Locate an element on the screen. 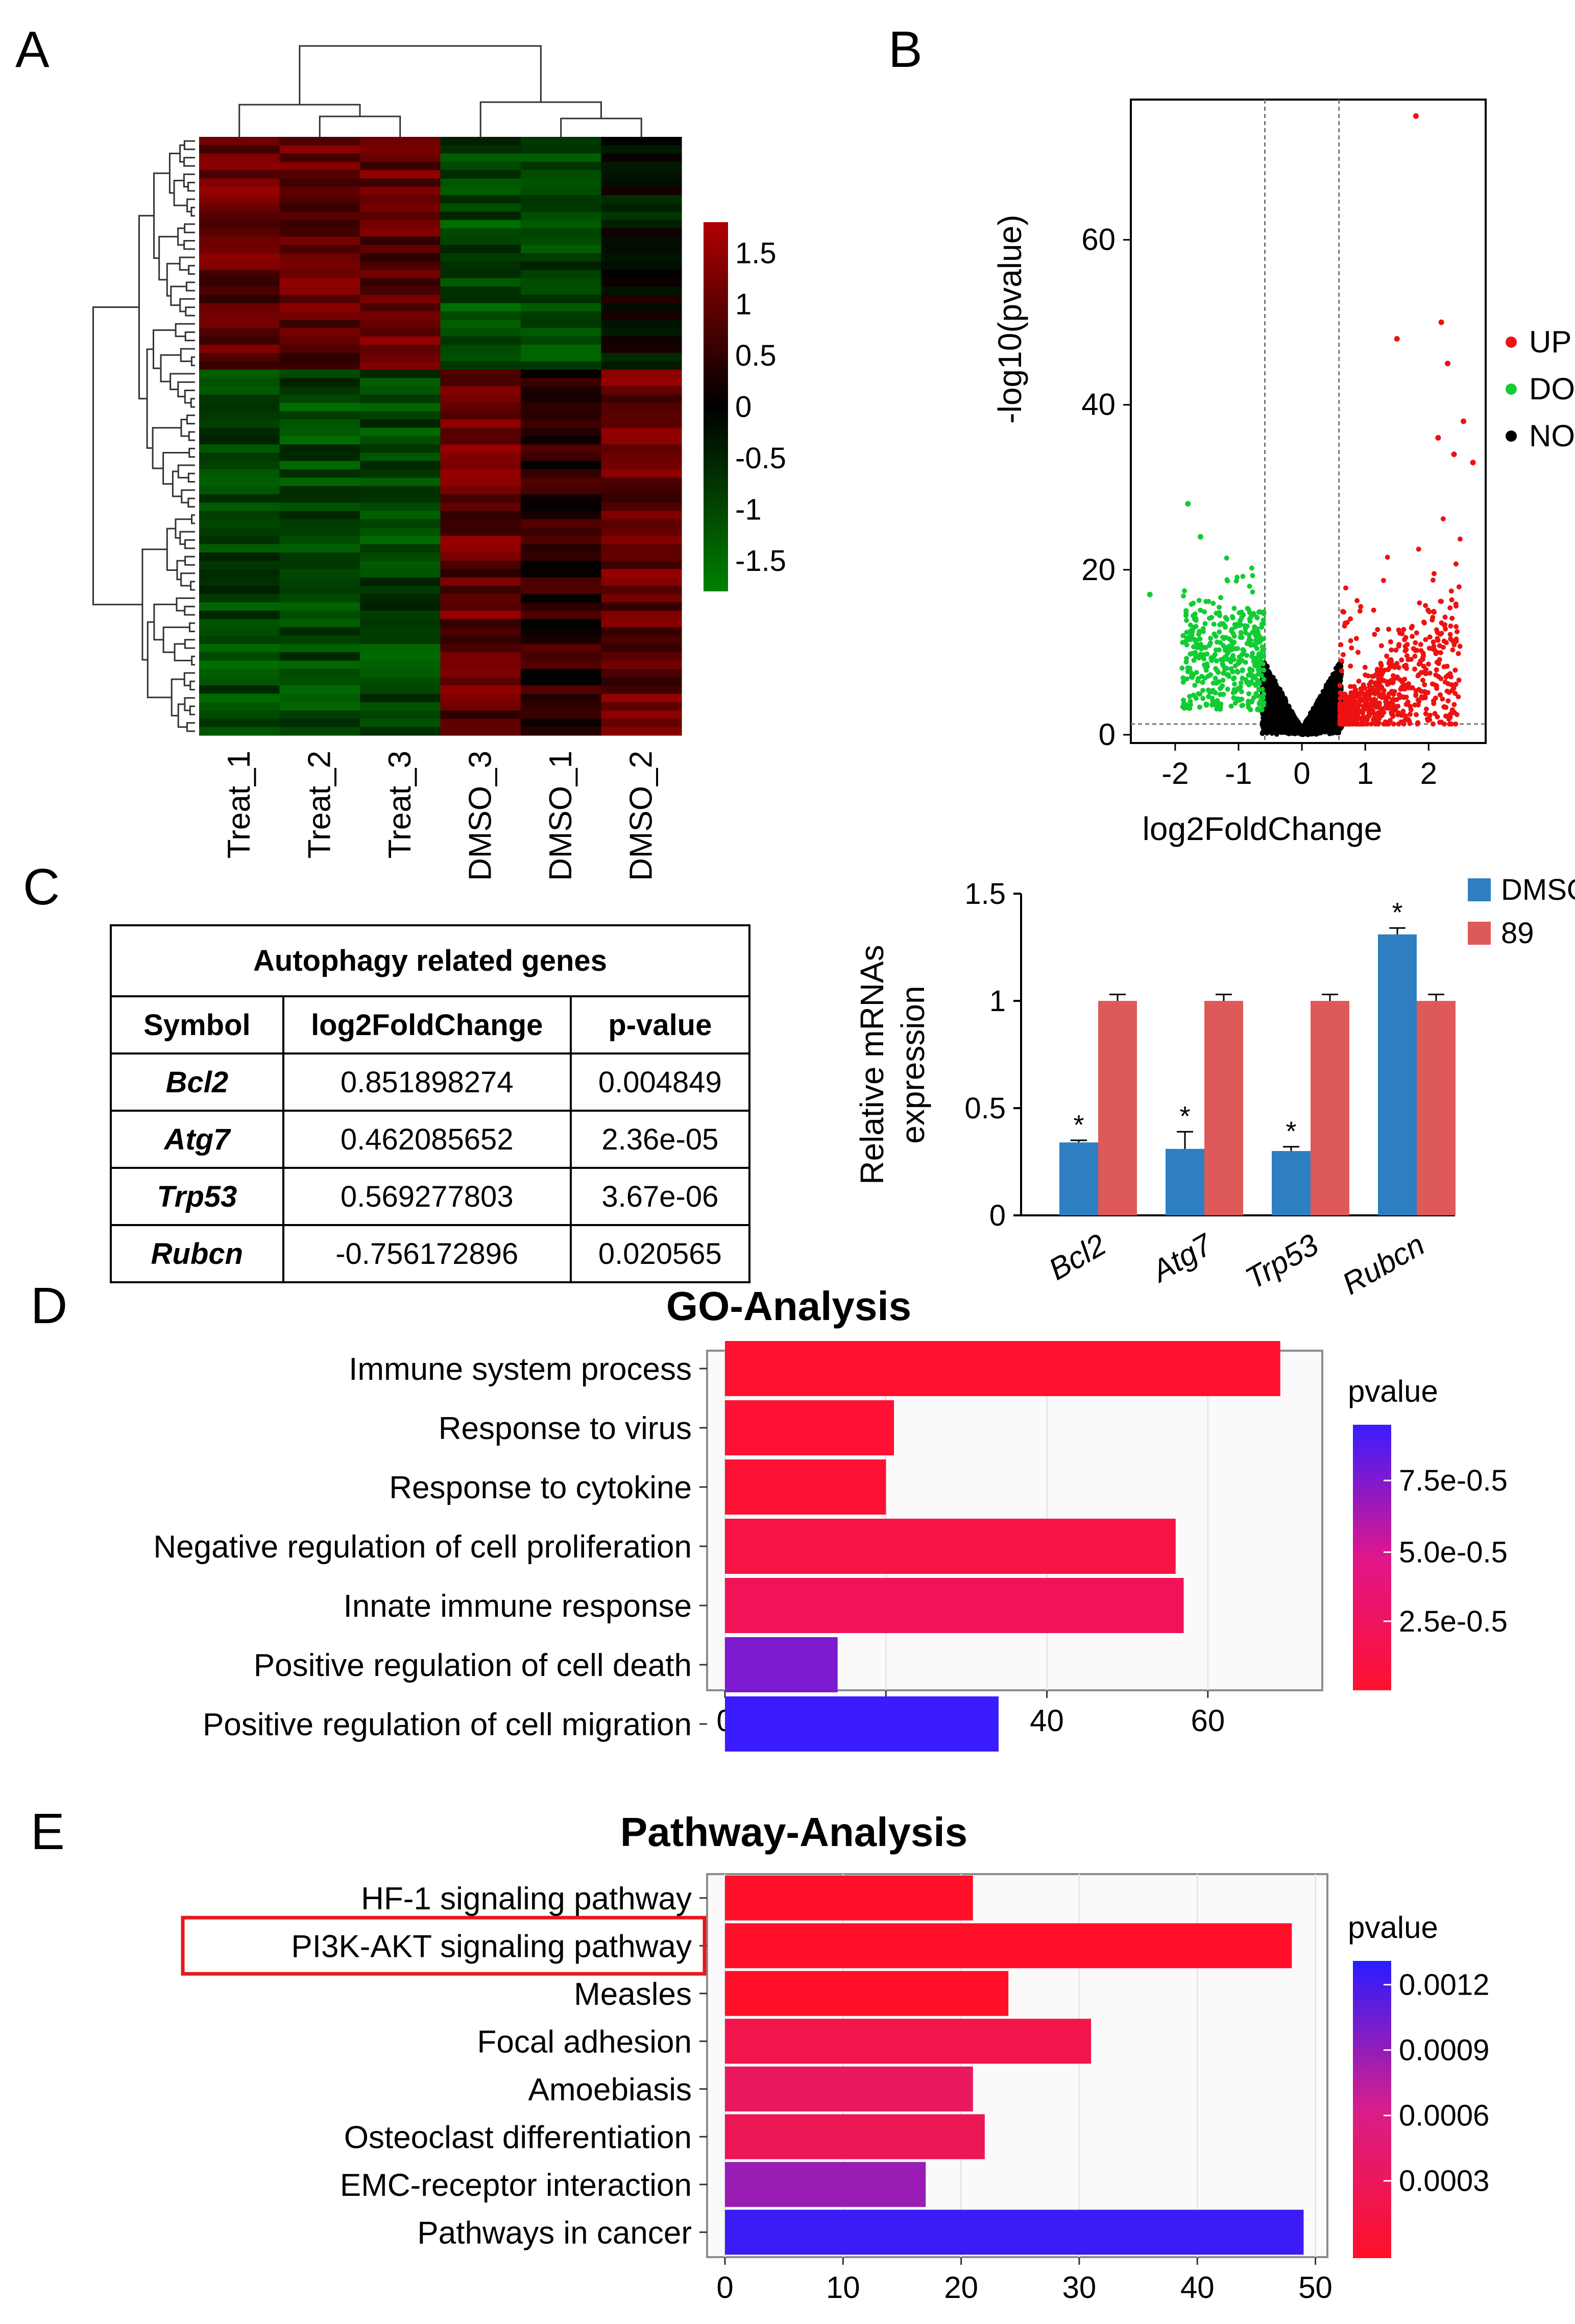  panel-label-e: E is located at coordinates (48, 1831).